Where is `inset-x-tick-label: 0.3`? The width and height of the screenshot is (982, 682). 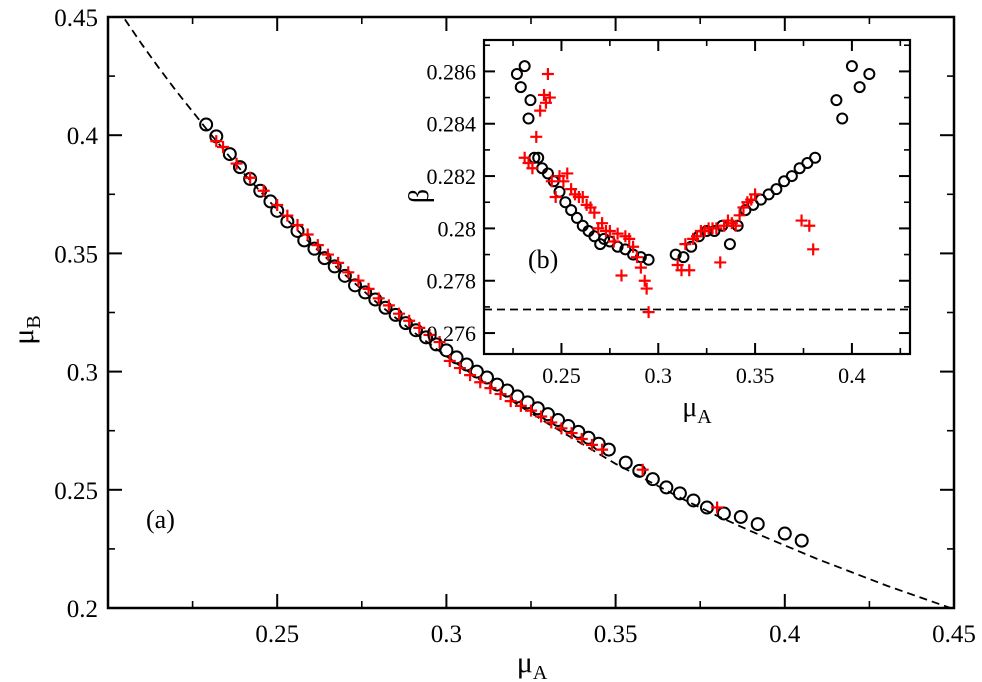
inset-x-tick-label: 0.3 is located at coordinates (659, 375).